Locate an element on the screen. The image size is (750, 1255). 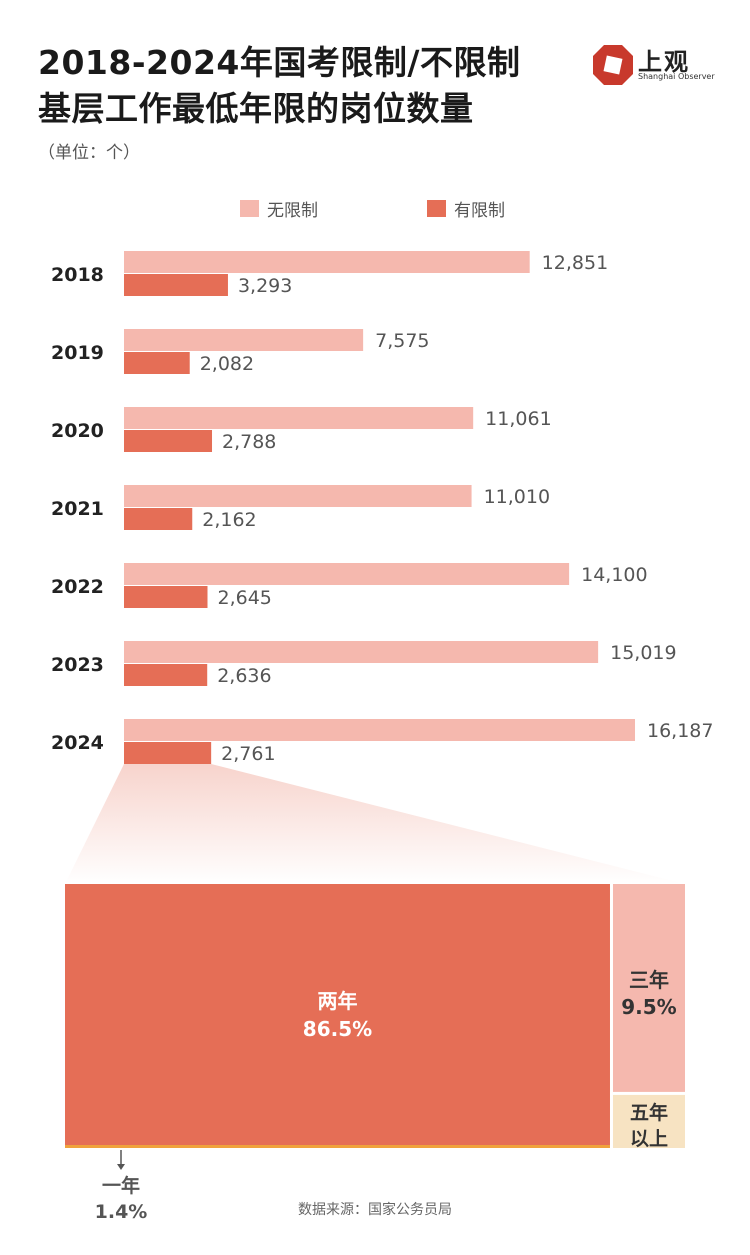
data-label-limited-2020: 2,788 is located at coordinates (249, 442).